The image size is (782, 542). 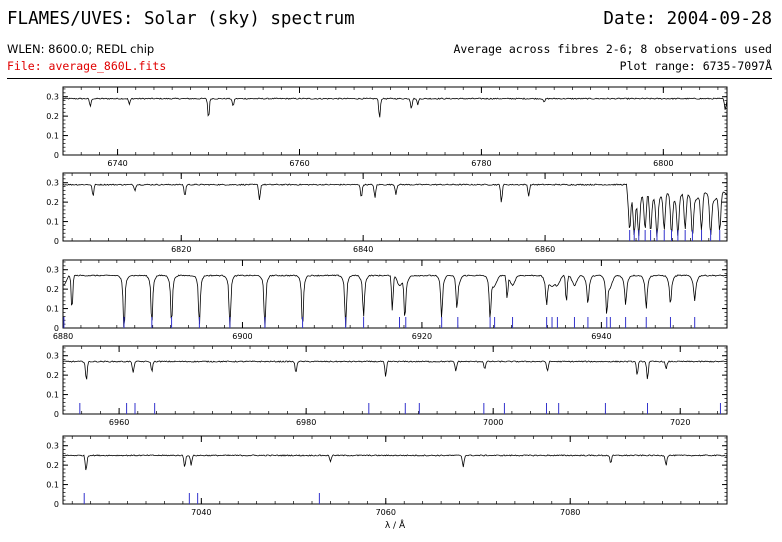 What do you see at coordinates (395, 525) in the screenshot?
I see `x-axis-label: λ / Å` at bounding box center [395, 525].